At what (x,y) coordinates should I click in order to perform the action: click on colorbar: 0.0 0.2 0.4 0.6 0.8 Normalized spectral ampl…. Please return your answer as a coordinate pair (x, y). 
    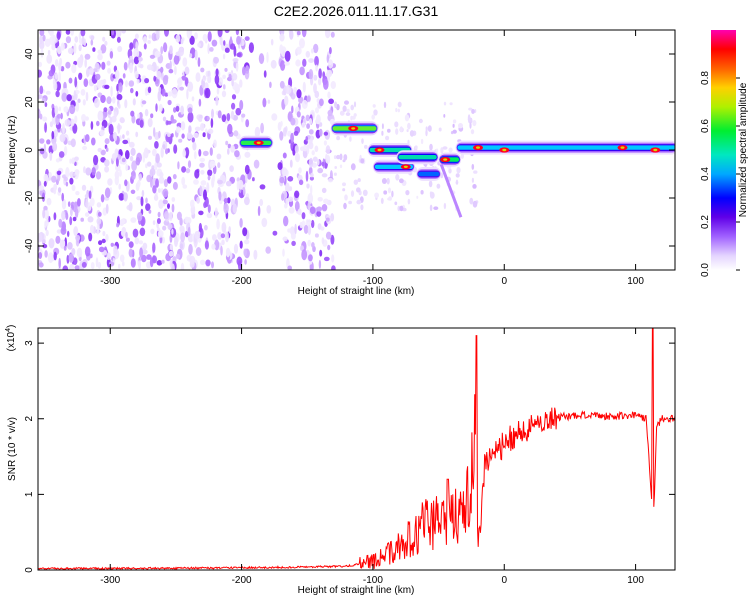
    Looking at the image, I should click on (724, 153).